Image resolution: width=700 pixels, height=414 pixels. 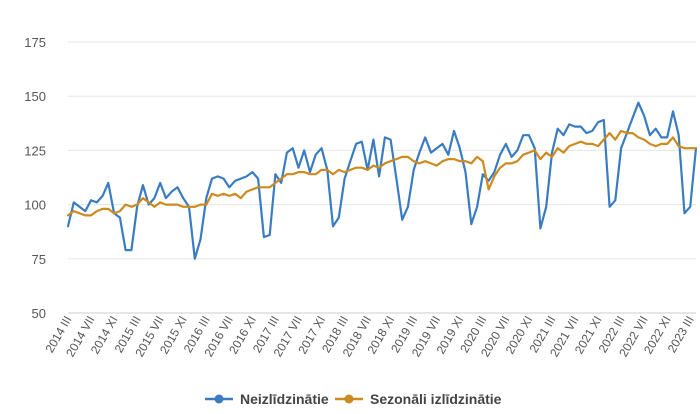 I want to click on y-tick-label: 175, so click(x=35, y=42).